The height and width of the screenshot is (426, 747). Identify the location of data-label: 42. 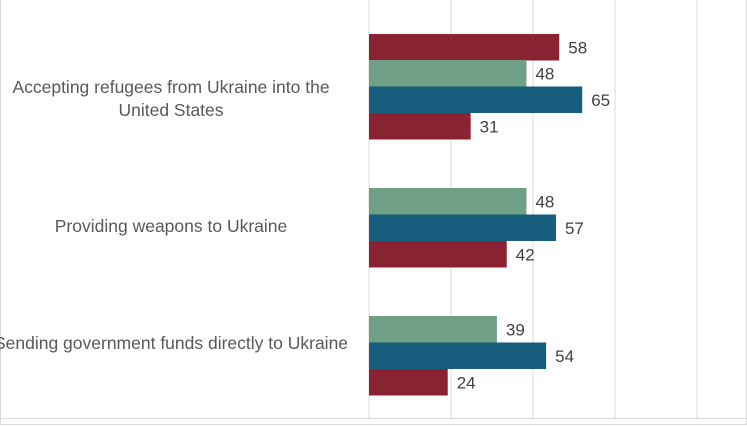
(525, 254).